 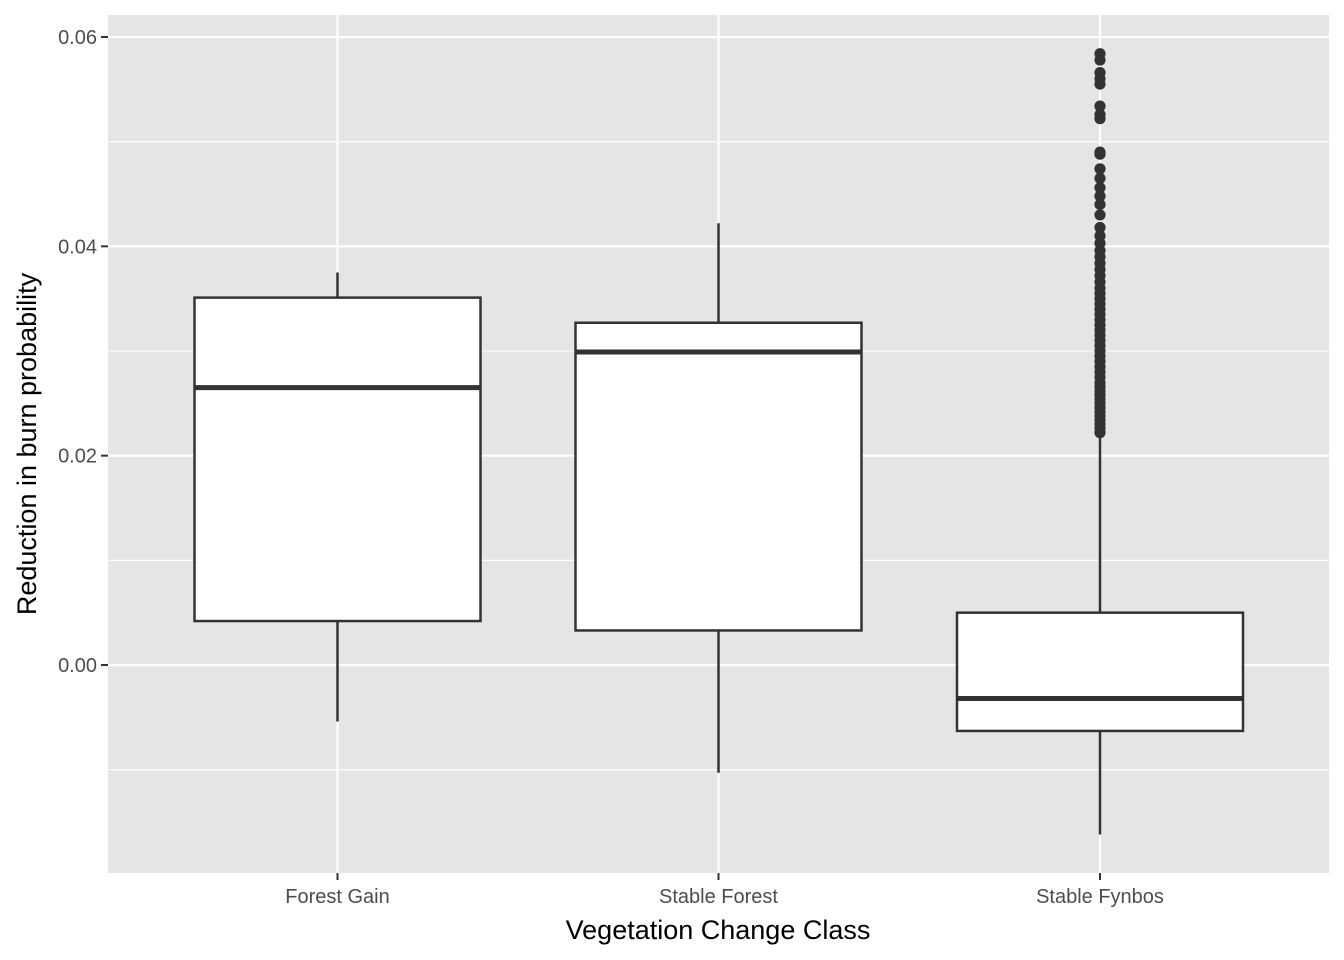 What do you see at coordinates (77, 457) in the screenshot?
I see `y-tick-label: 0.02` at bounding box center [77, 457].